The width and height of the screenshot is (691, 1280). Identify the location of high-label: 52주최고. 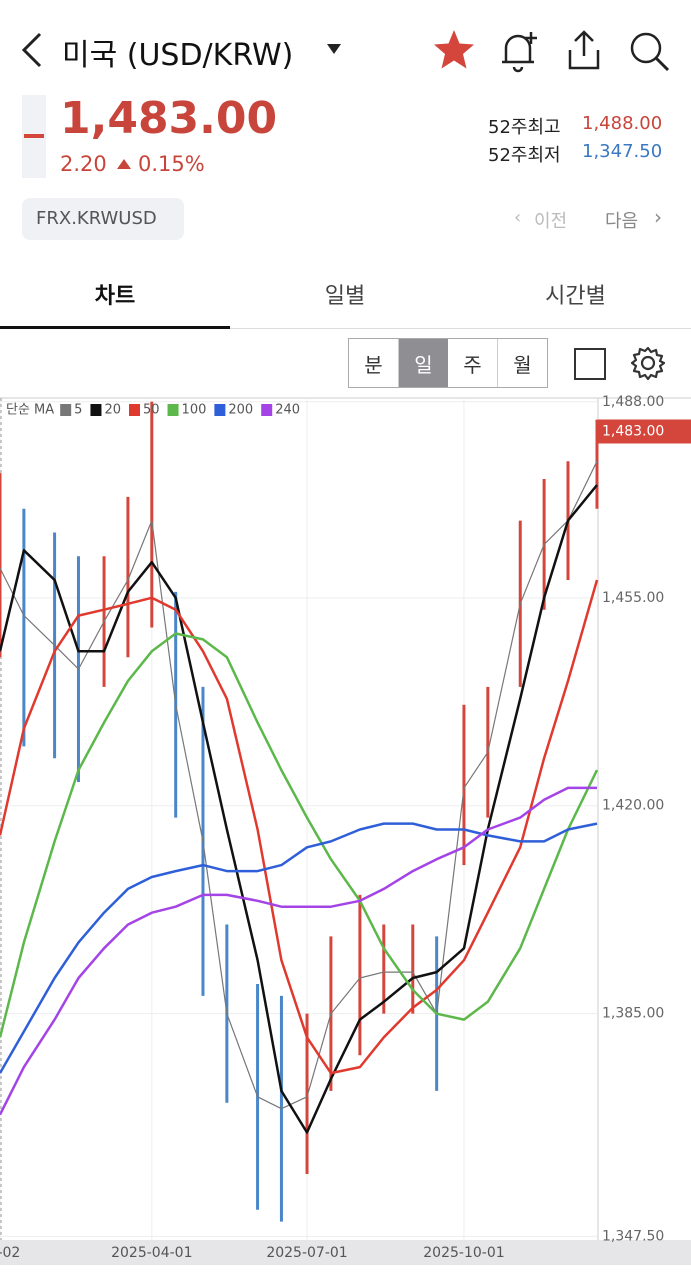
(524, 127).